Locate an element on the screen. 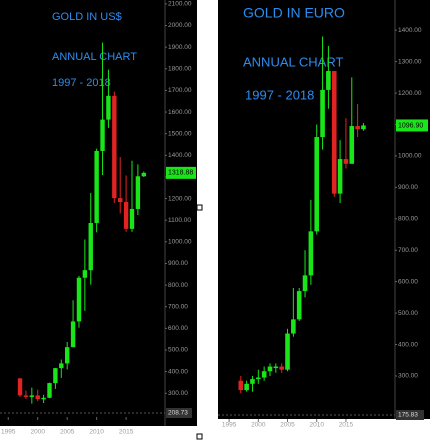  last-price-label: 1318.88 is located at coordinates (180, 173).